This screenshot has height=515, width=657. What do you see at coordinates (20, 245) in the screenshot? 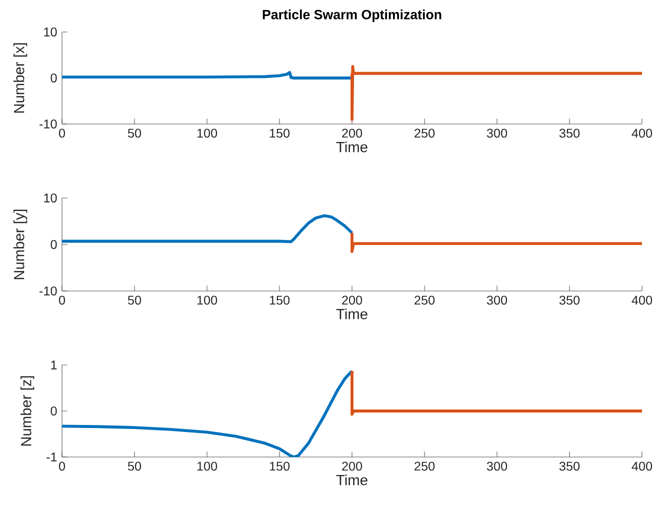
I see `y-axis-title: Number [y]` at bounding box center [20, 245].